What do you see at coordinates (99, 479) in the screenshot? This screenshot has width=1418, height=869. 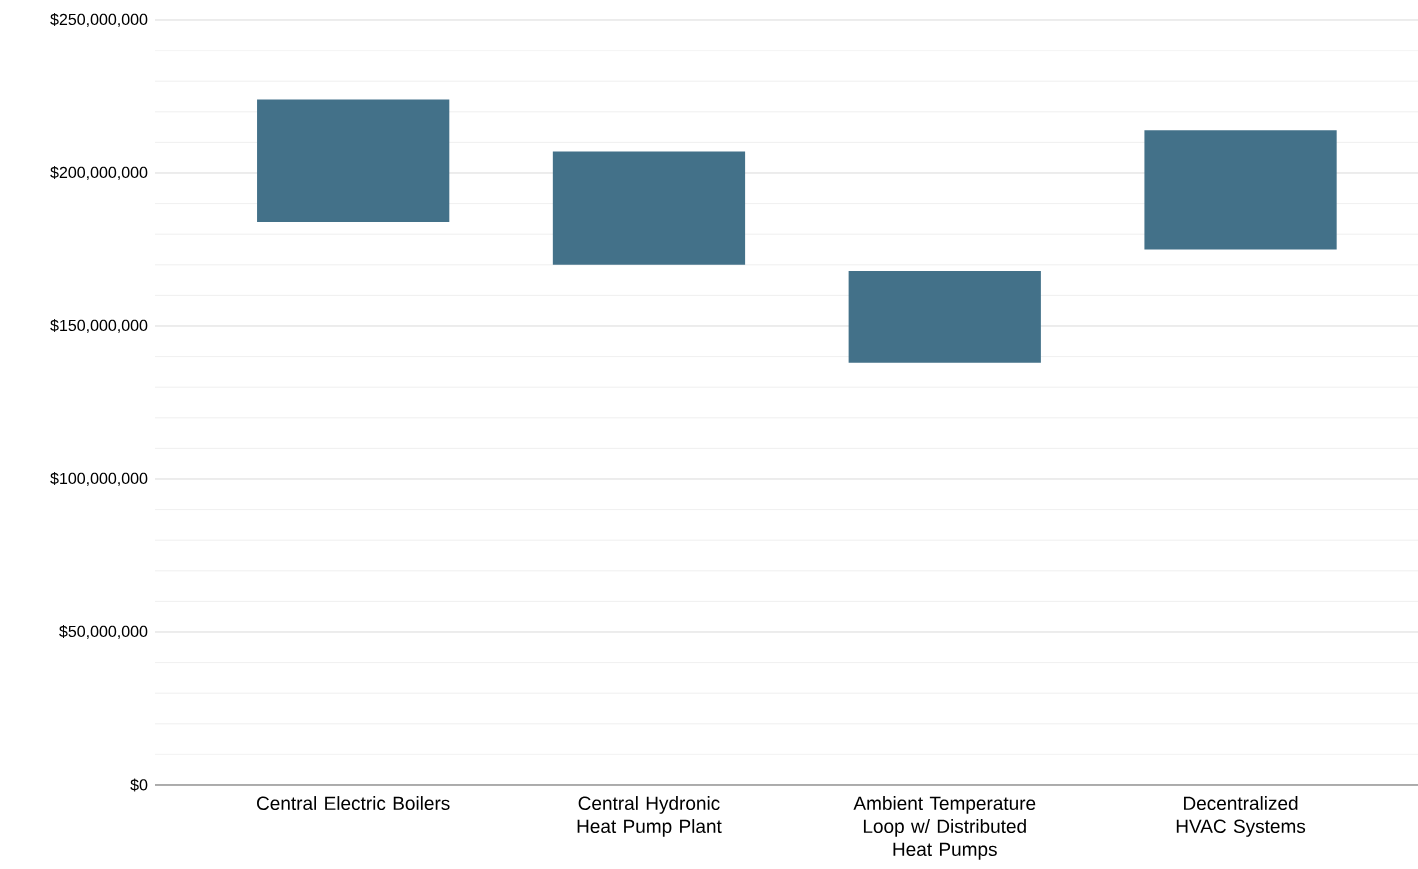 I see `y-tick-label: $100,000,000` at bounding box center [99, 479].